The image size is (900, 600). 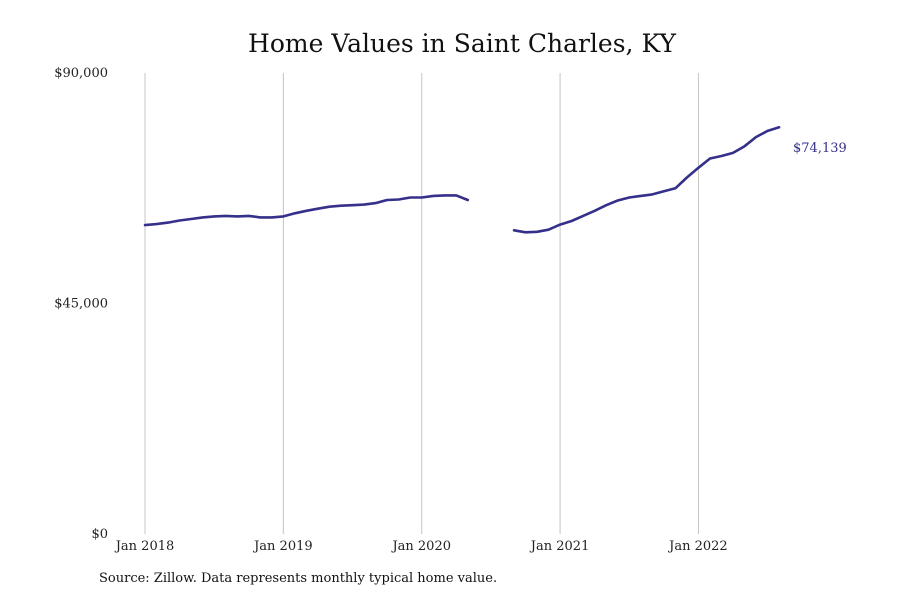 I want to click on series-line-group, so click(x=462, y=180).